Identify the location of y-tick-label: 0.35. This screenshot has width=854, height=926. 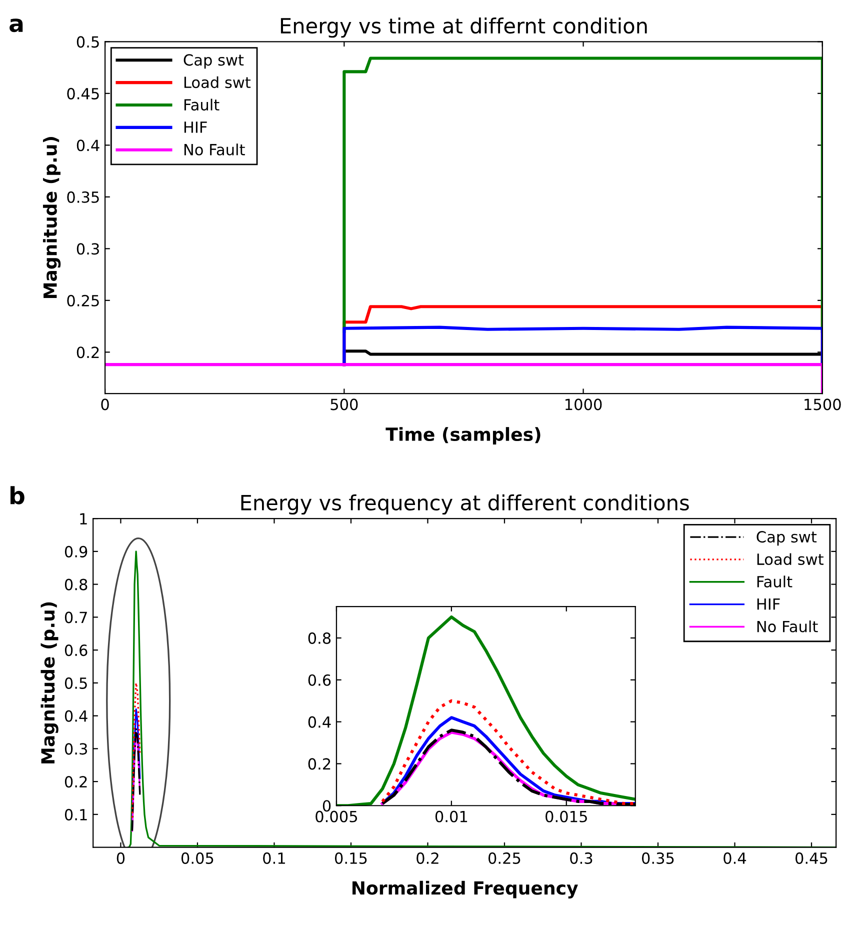
(83, 197).